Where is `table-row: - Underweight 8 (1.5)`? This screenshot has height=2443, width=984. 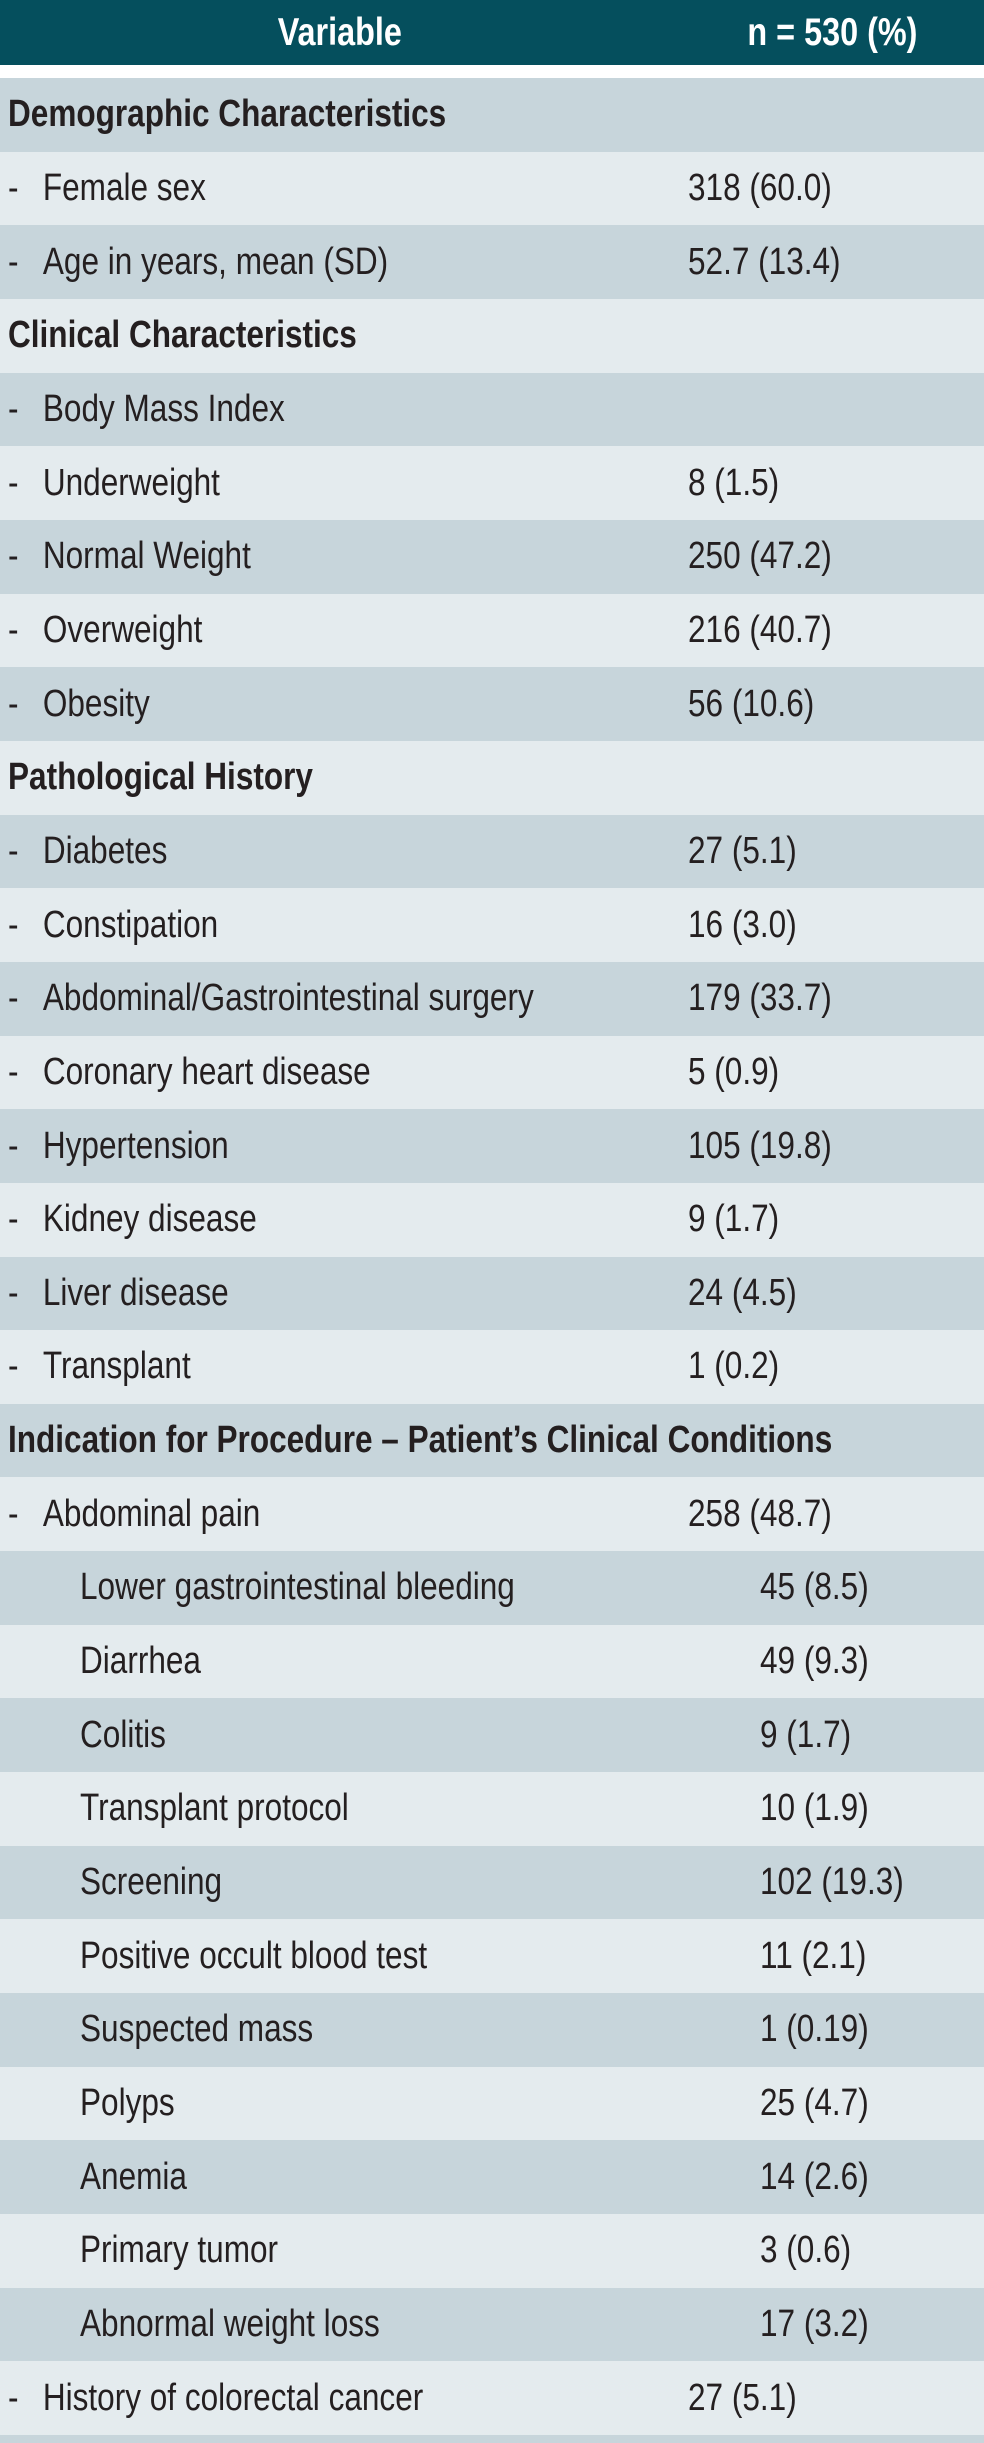
table-row: - Underweight 8 (1.5) is located at coordinates (492, 483).